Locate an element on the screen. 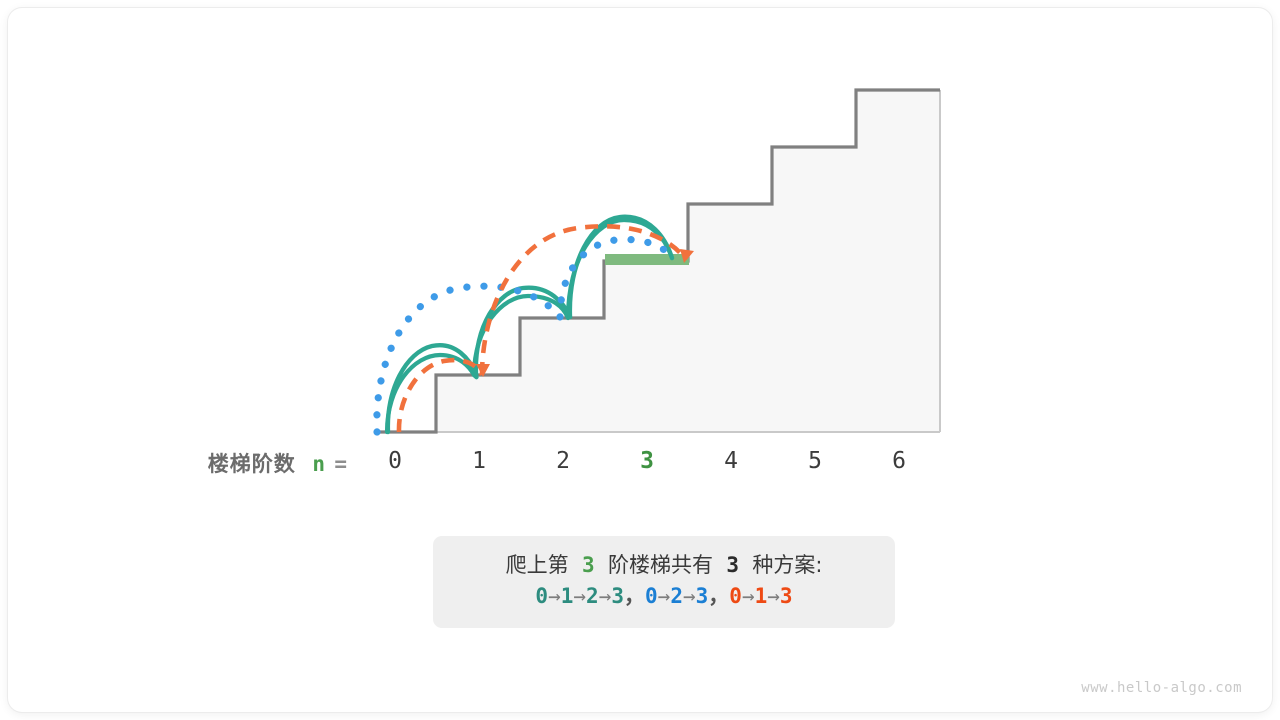  path2-node-2: 3 is located at coordinates (702, 596).